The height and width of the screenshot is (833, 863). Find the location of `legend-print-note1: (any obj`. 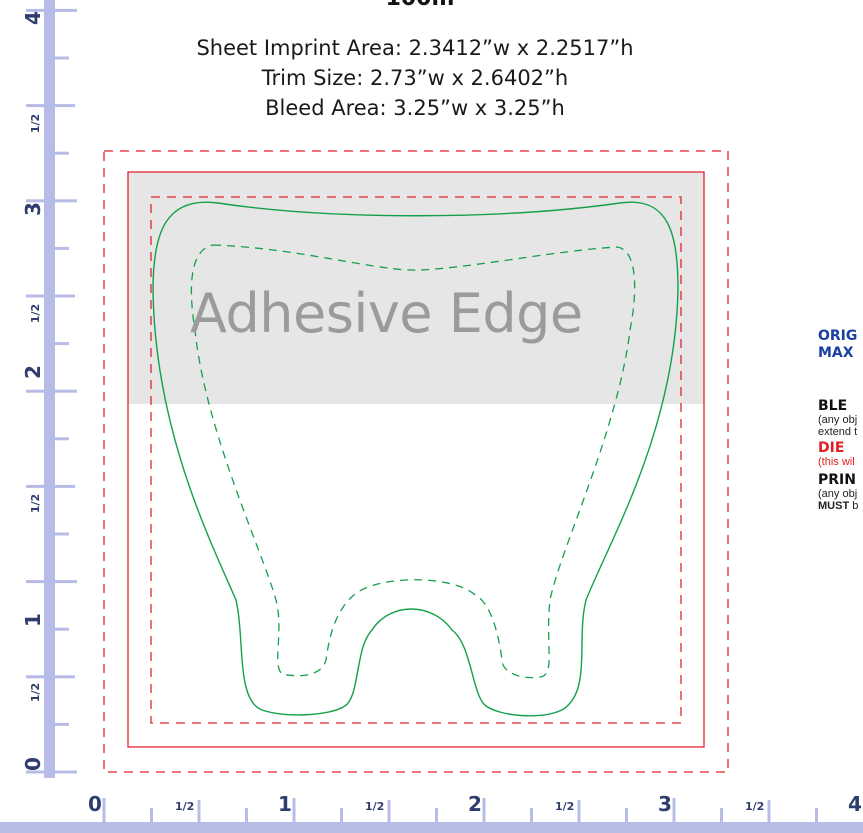

legend-print-note1: (any obj is located at coordinates (838, 494).